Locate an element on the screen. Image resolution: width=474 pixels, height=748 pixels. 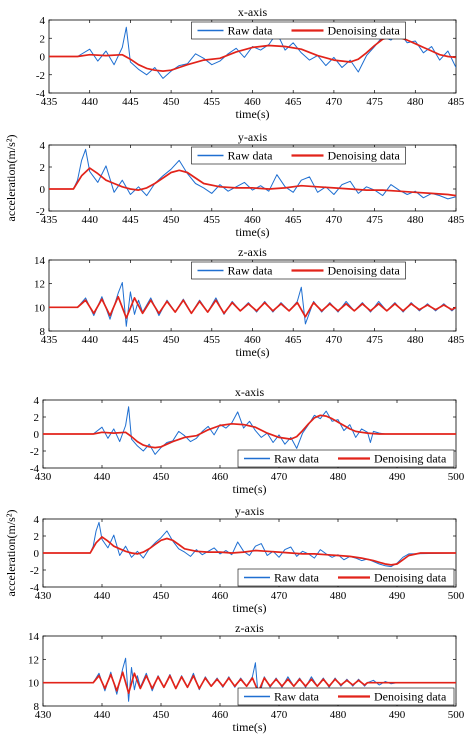
subplot-title: z-axis is located at coordinates (249, 628).